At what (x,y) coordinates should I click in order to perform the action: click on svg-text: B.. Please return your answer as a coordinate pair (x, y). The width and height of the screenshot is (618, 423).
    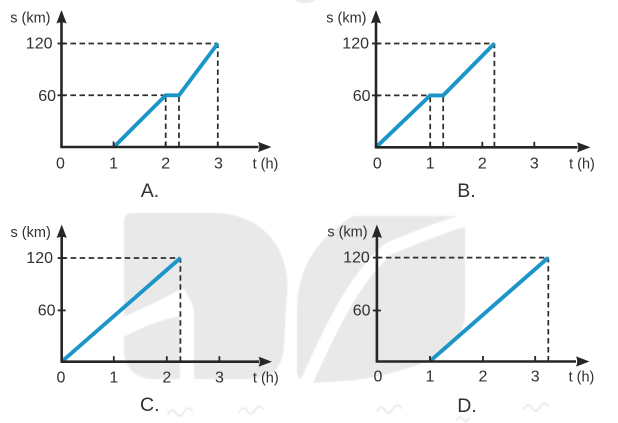
    Looking at the image, I should click on (466, 191).